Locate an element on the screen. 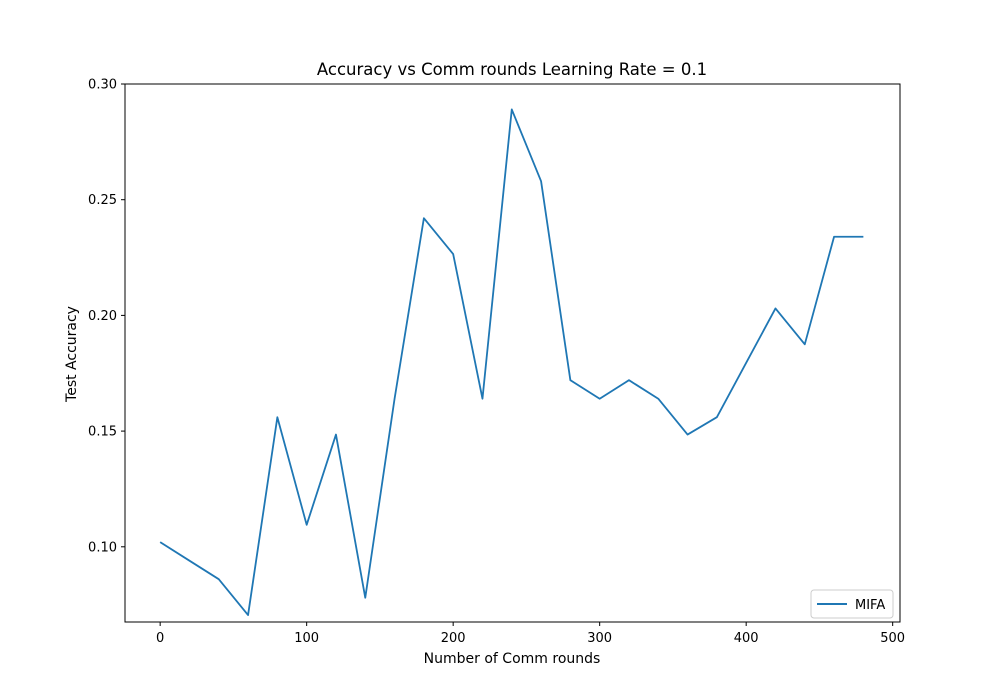 The height and width of the screenshot is (700, 1000). x-tick-label-200: 200 is located at coordinates (453, 638).